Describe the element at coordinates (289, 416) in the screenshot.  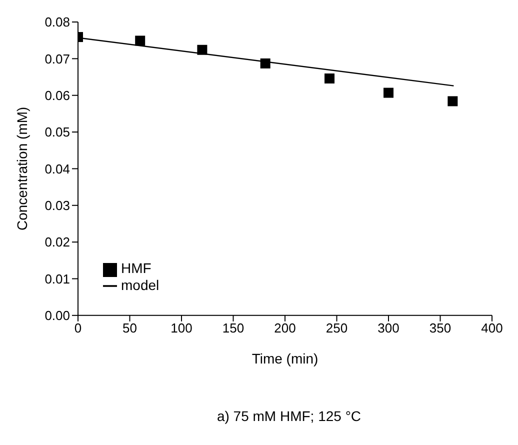
I see `text: a) 75 mM HMF; 125 °C` at that location.